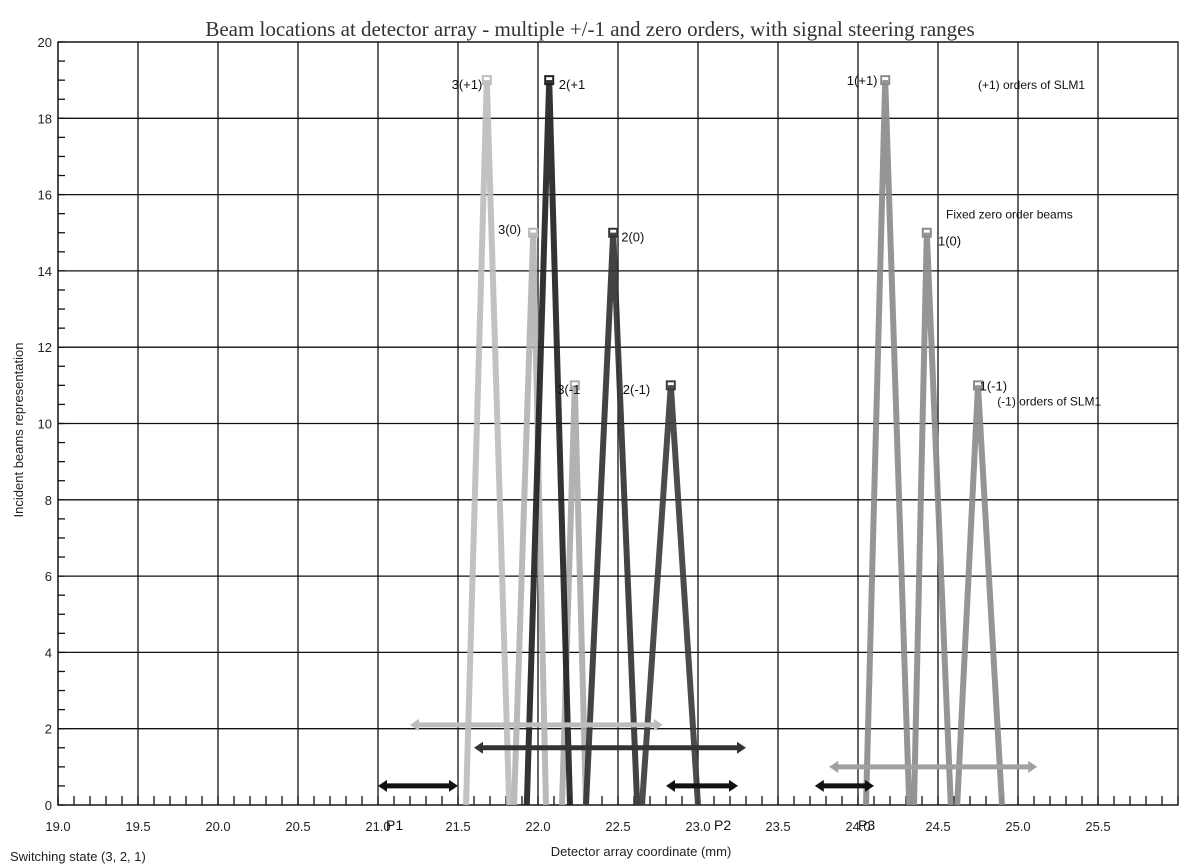  What do you see at coordinates (708, 755) in the screenshot?
I see `steering-ranges` at bounding box center [708, 755].